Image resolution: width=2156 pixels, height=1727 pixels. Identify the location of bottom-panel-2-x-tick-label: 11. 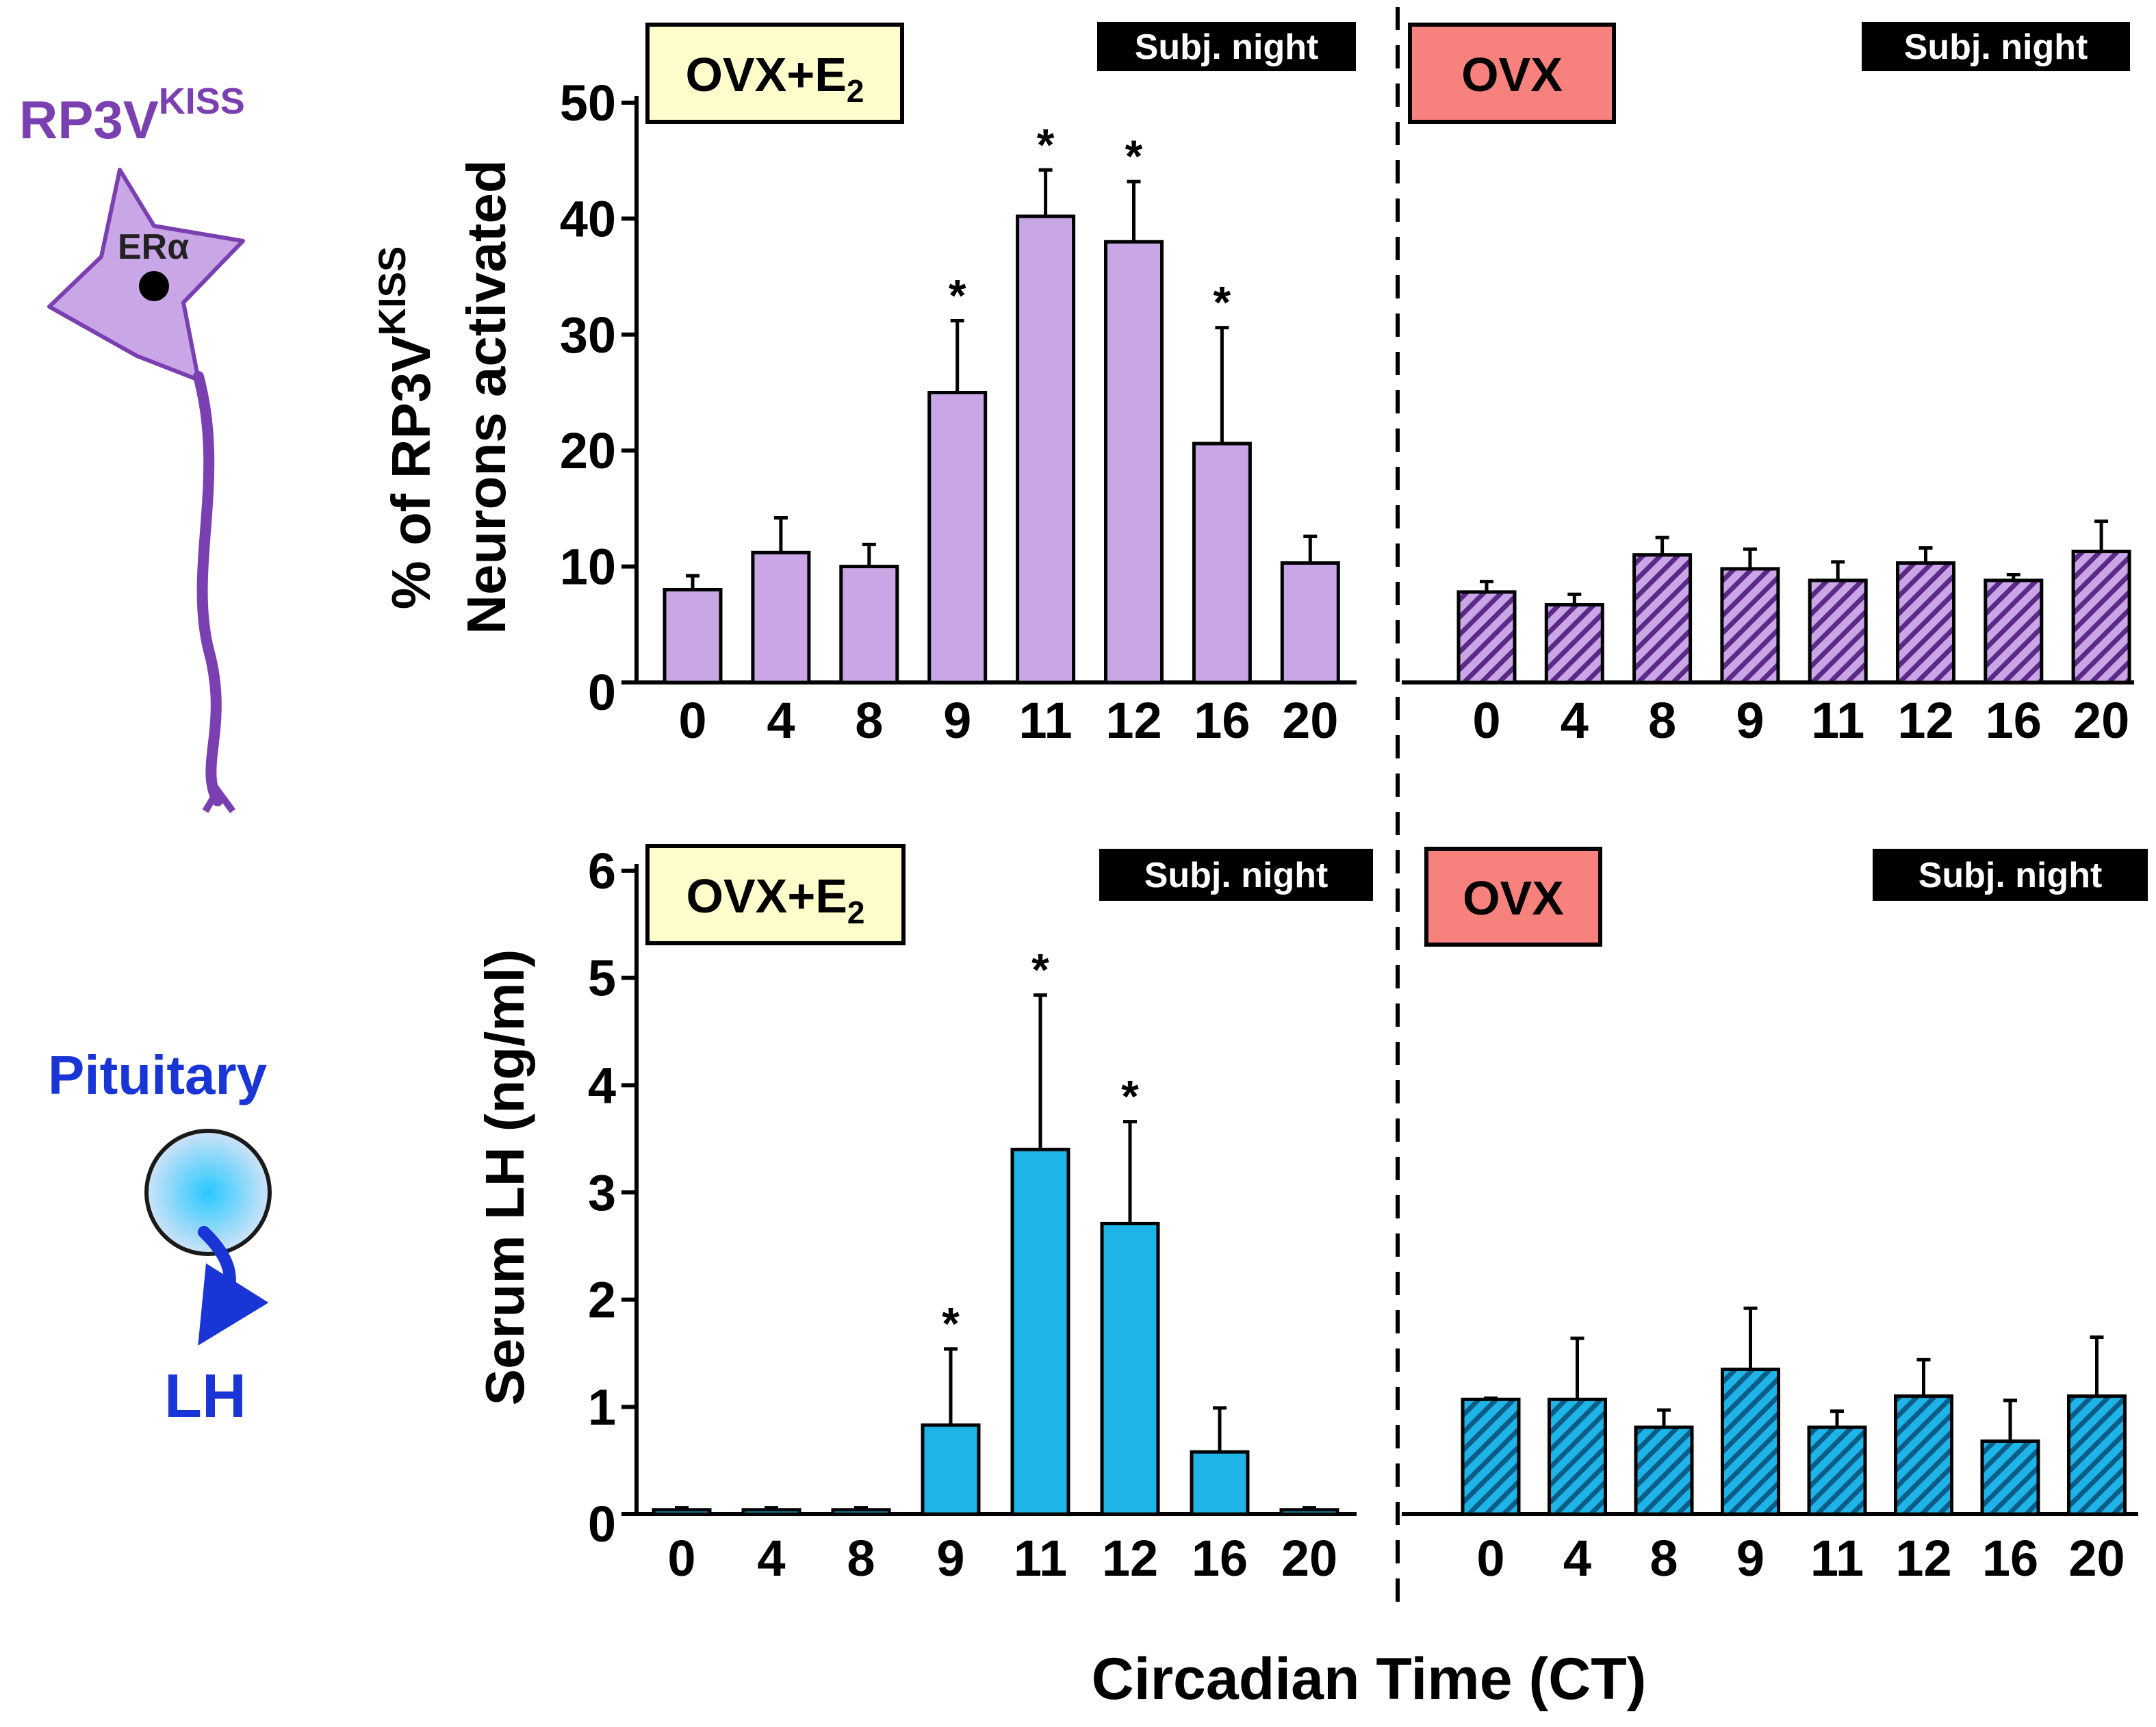
(1837, 1558).